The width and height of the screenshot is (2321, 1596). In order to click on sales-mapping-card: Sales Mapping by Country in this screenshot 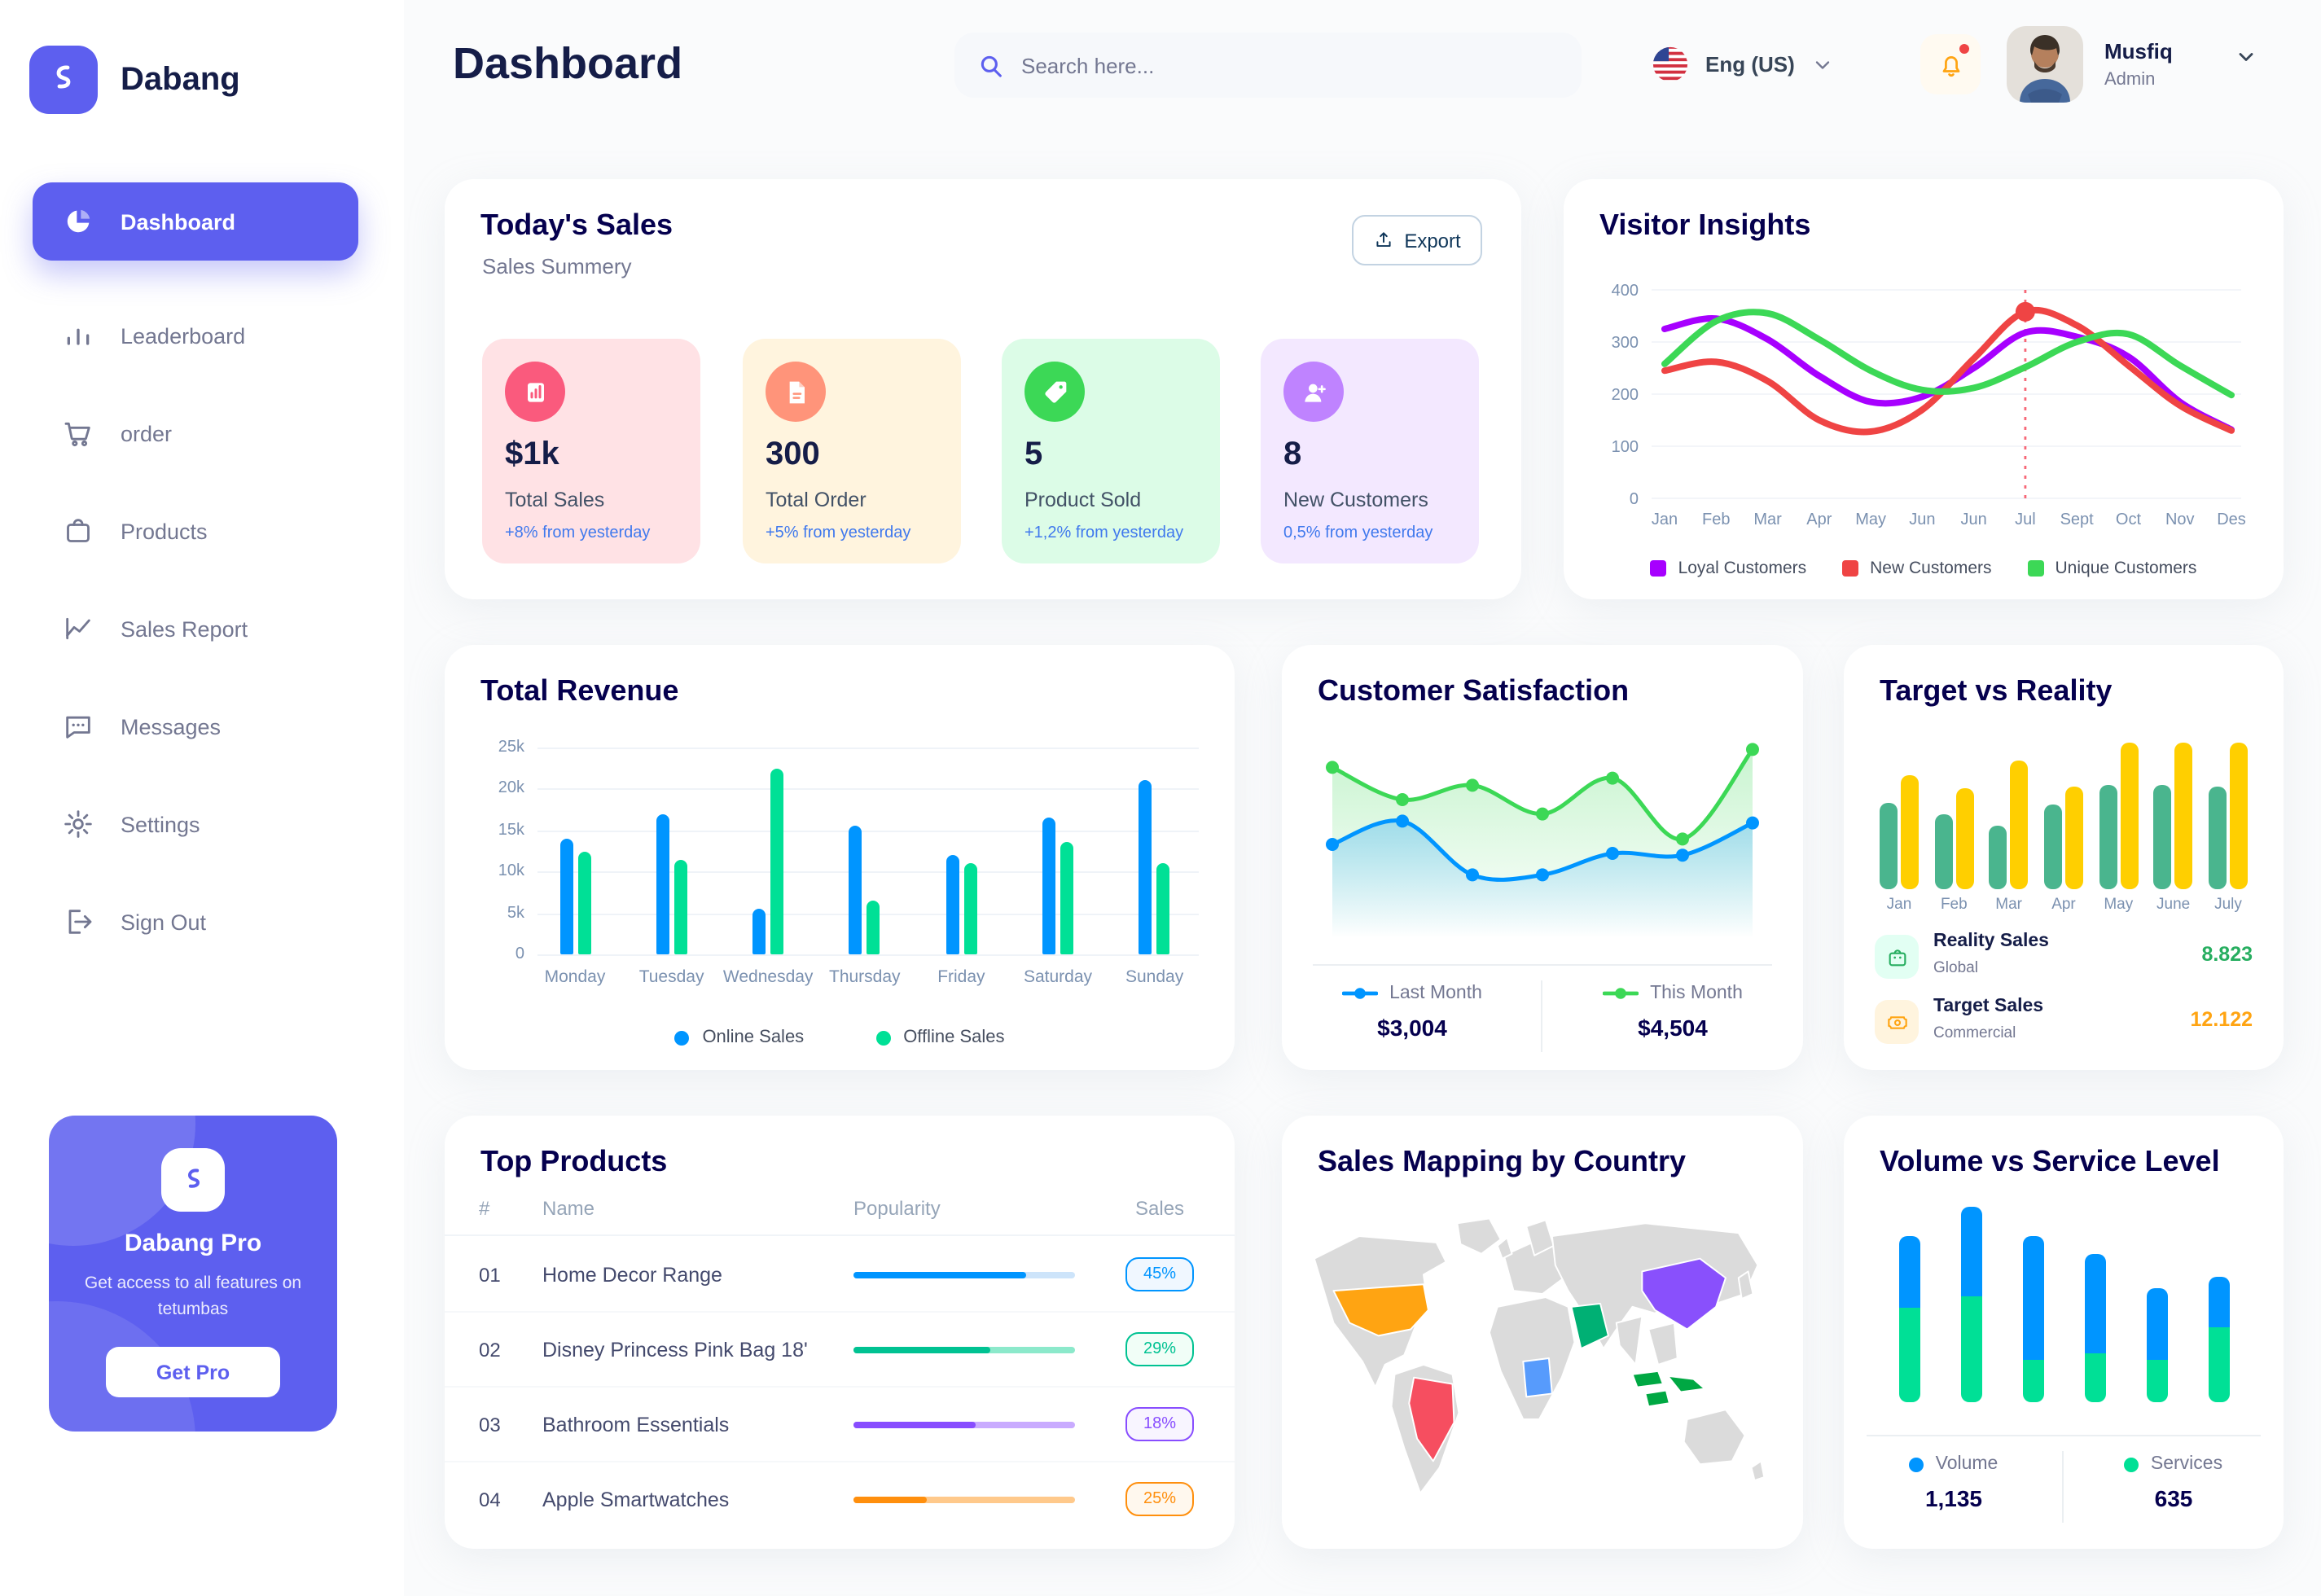, I will do `click(1542, 1332)`.